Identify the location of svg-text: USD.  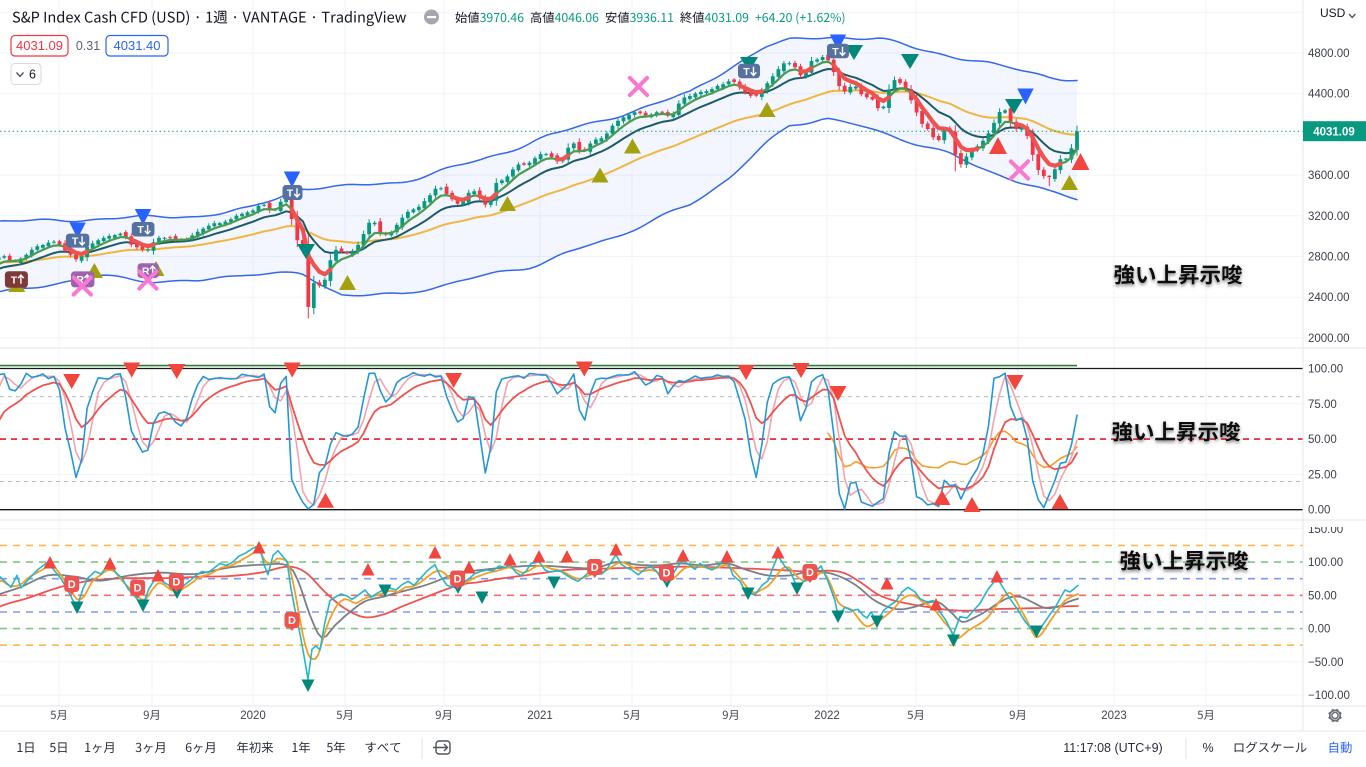
(1333, 13).